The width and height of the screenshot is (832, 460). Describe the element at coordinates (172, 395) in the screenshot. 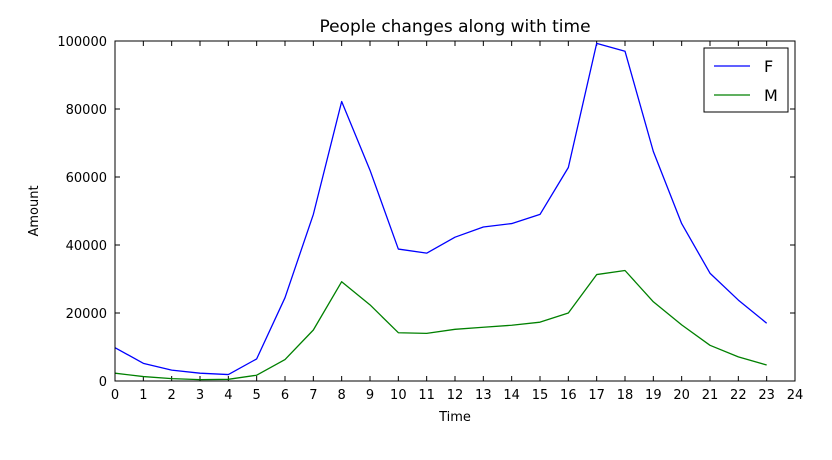

I see `x-tick-label: 2` at that location.